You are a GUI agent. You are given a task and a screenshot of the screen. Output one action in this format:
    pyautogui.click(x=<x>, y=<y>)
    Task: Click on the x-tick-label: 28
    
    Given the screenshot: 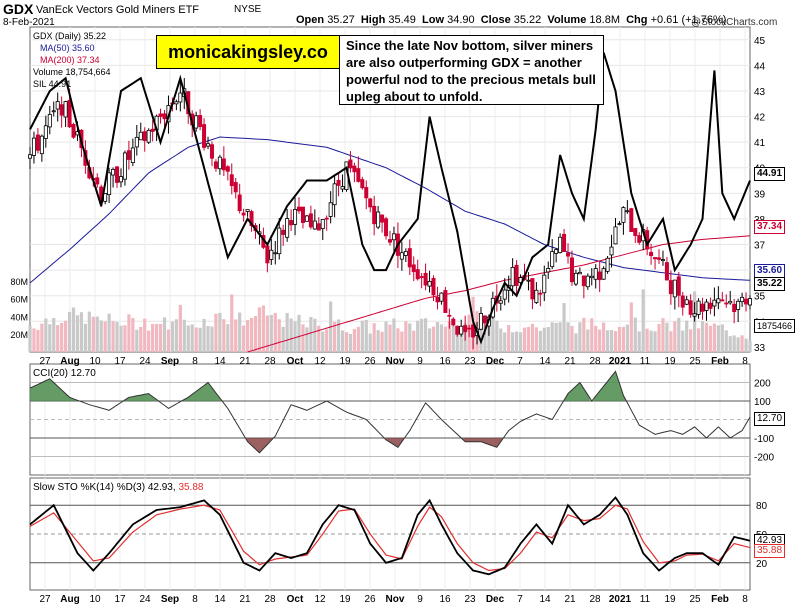 What is the action you would take?
    pyautogui.click(x=270, y=599)
    